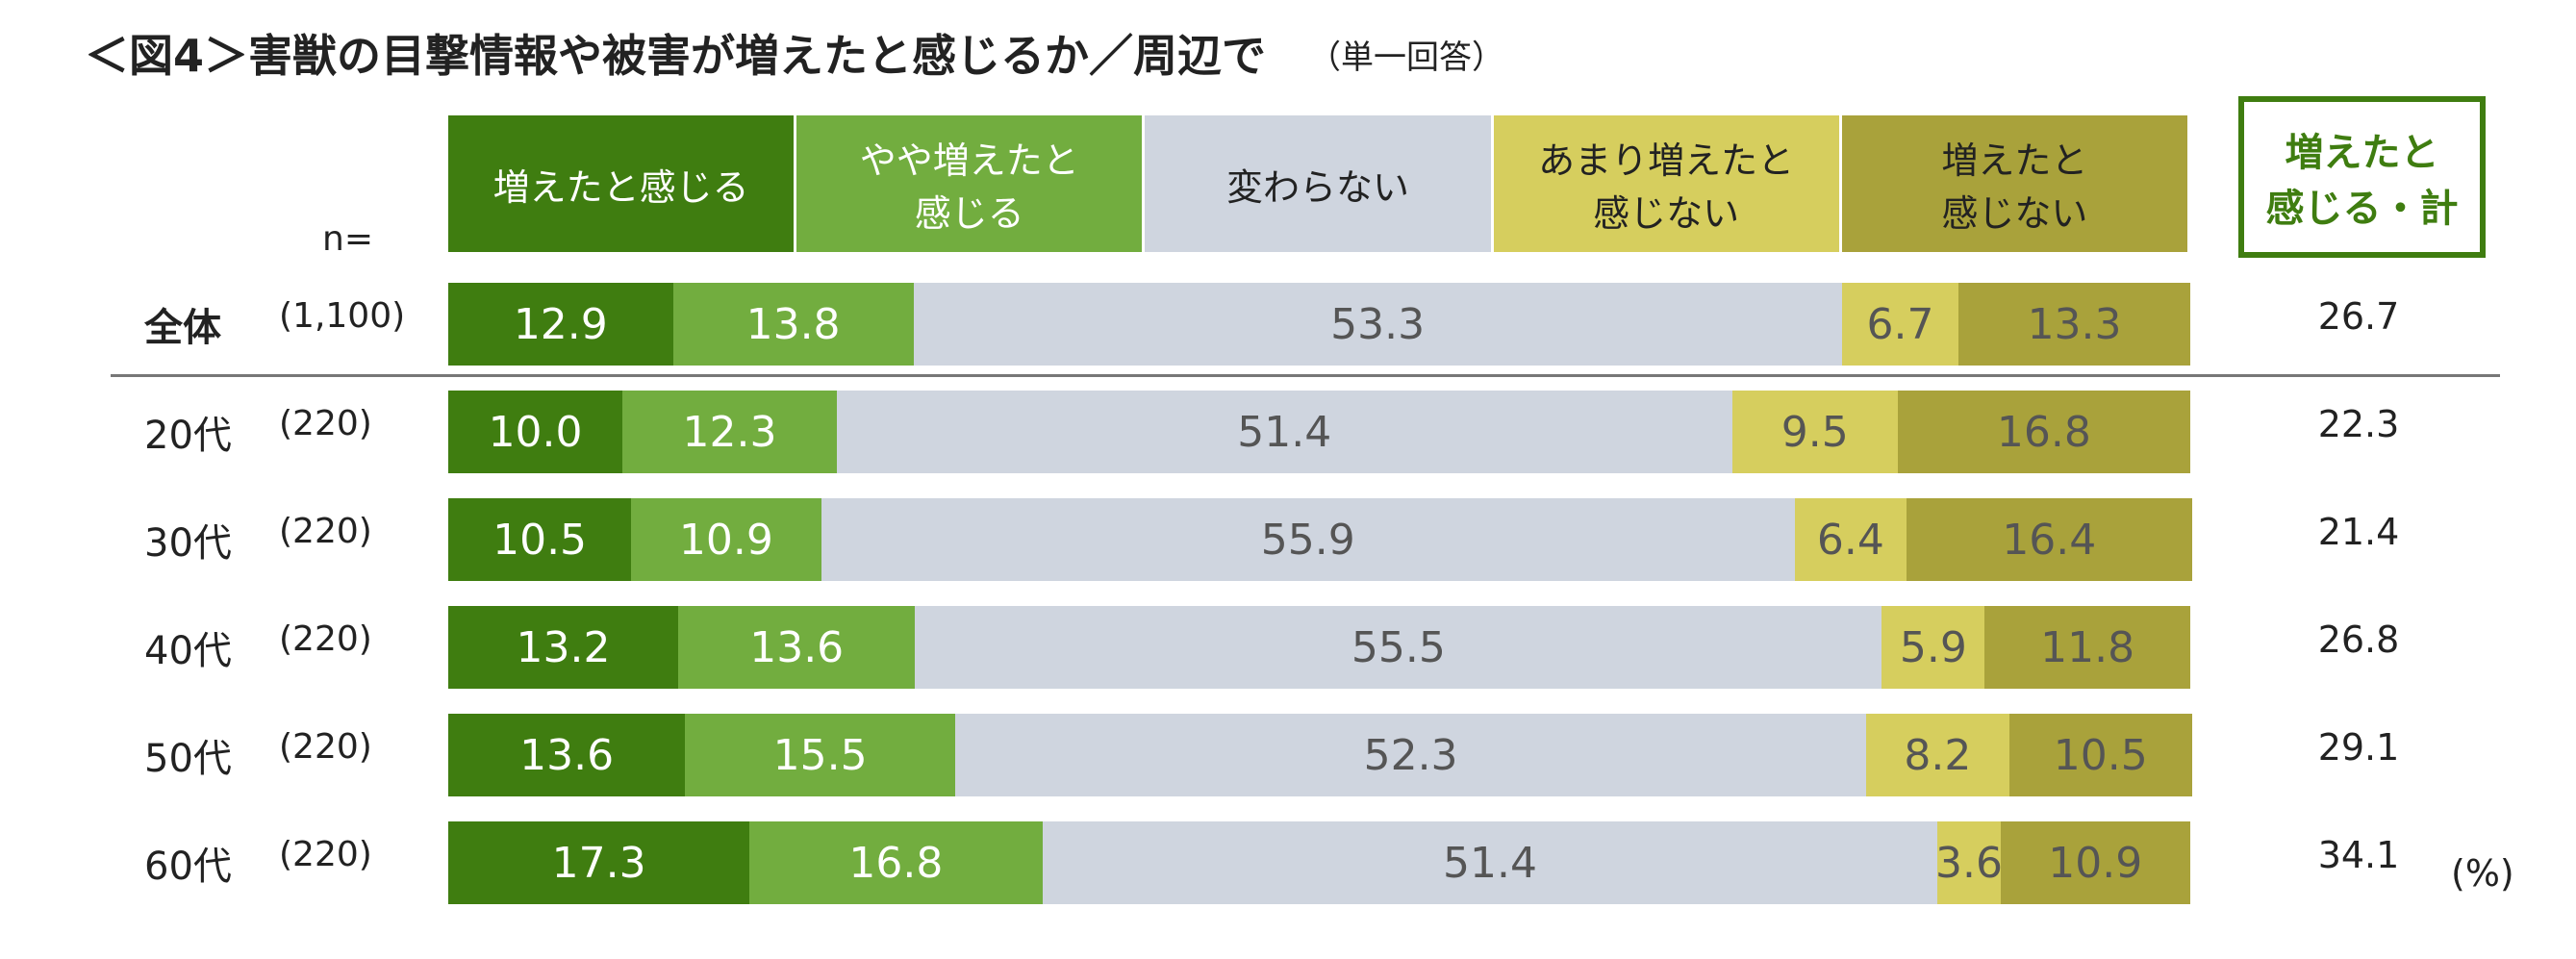  Describe the element at coordinates (188, 543) in the screenshot. I see `category-label: 30代` at that location.